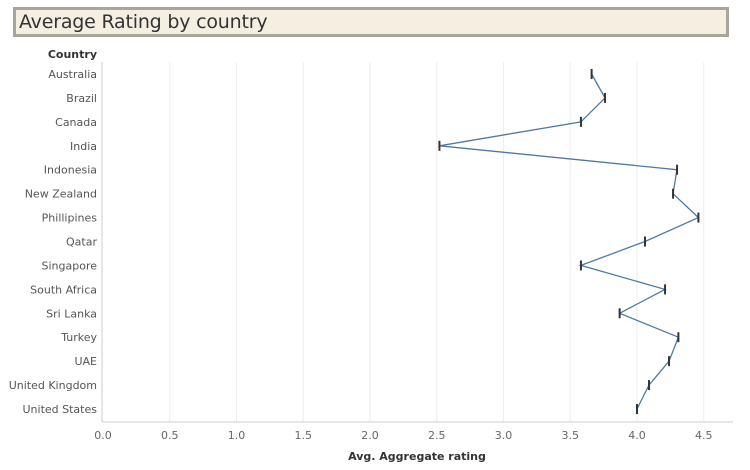 The width and height of the screenshot is (750, 470). I want to click on category-label: India, so click(83, 146).